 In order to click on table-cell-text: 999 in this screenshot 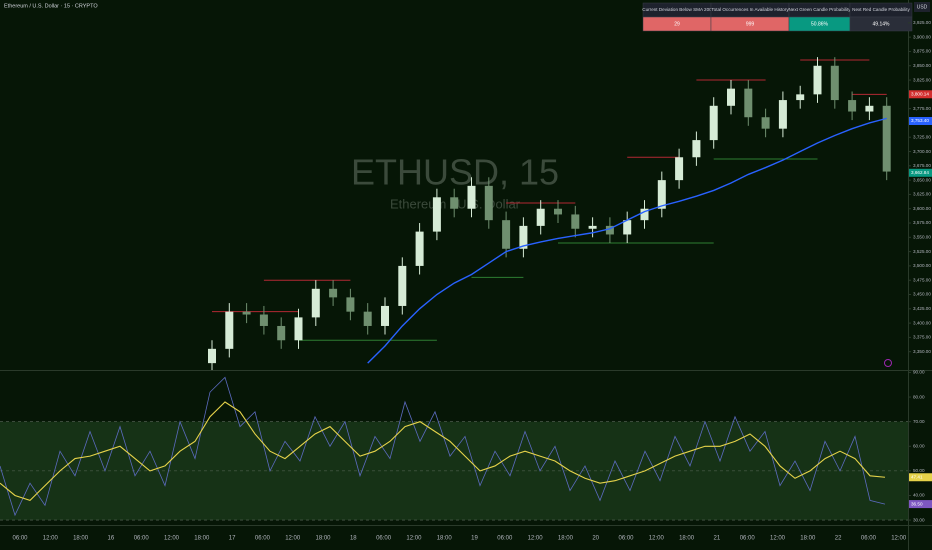, I will do `click(750, 24)`.